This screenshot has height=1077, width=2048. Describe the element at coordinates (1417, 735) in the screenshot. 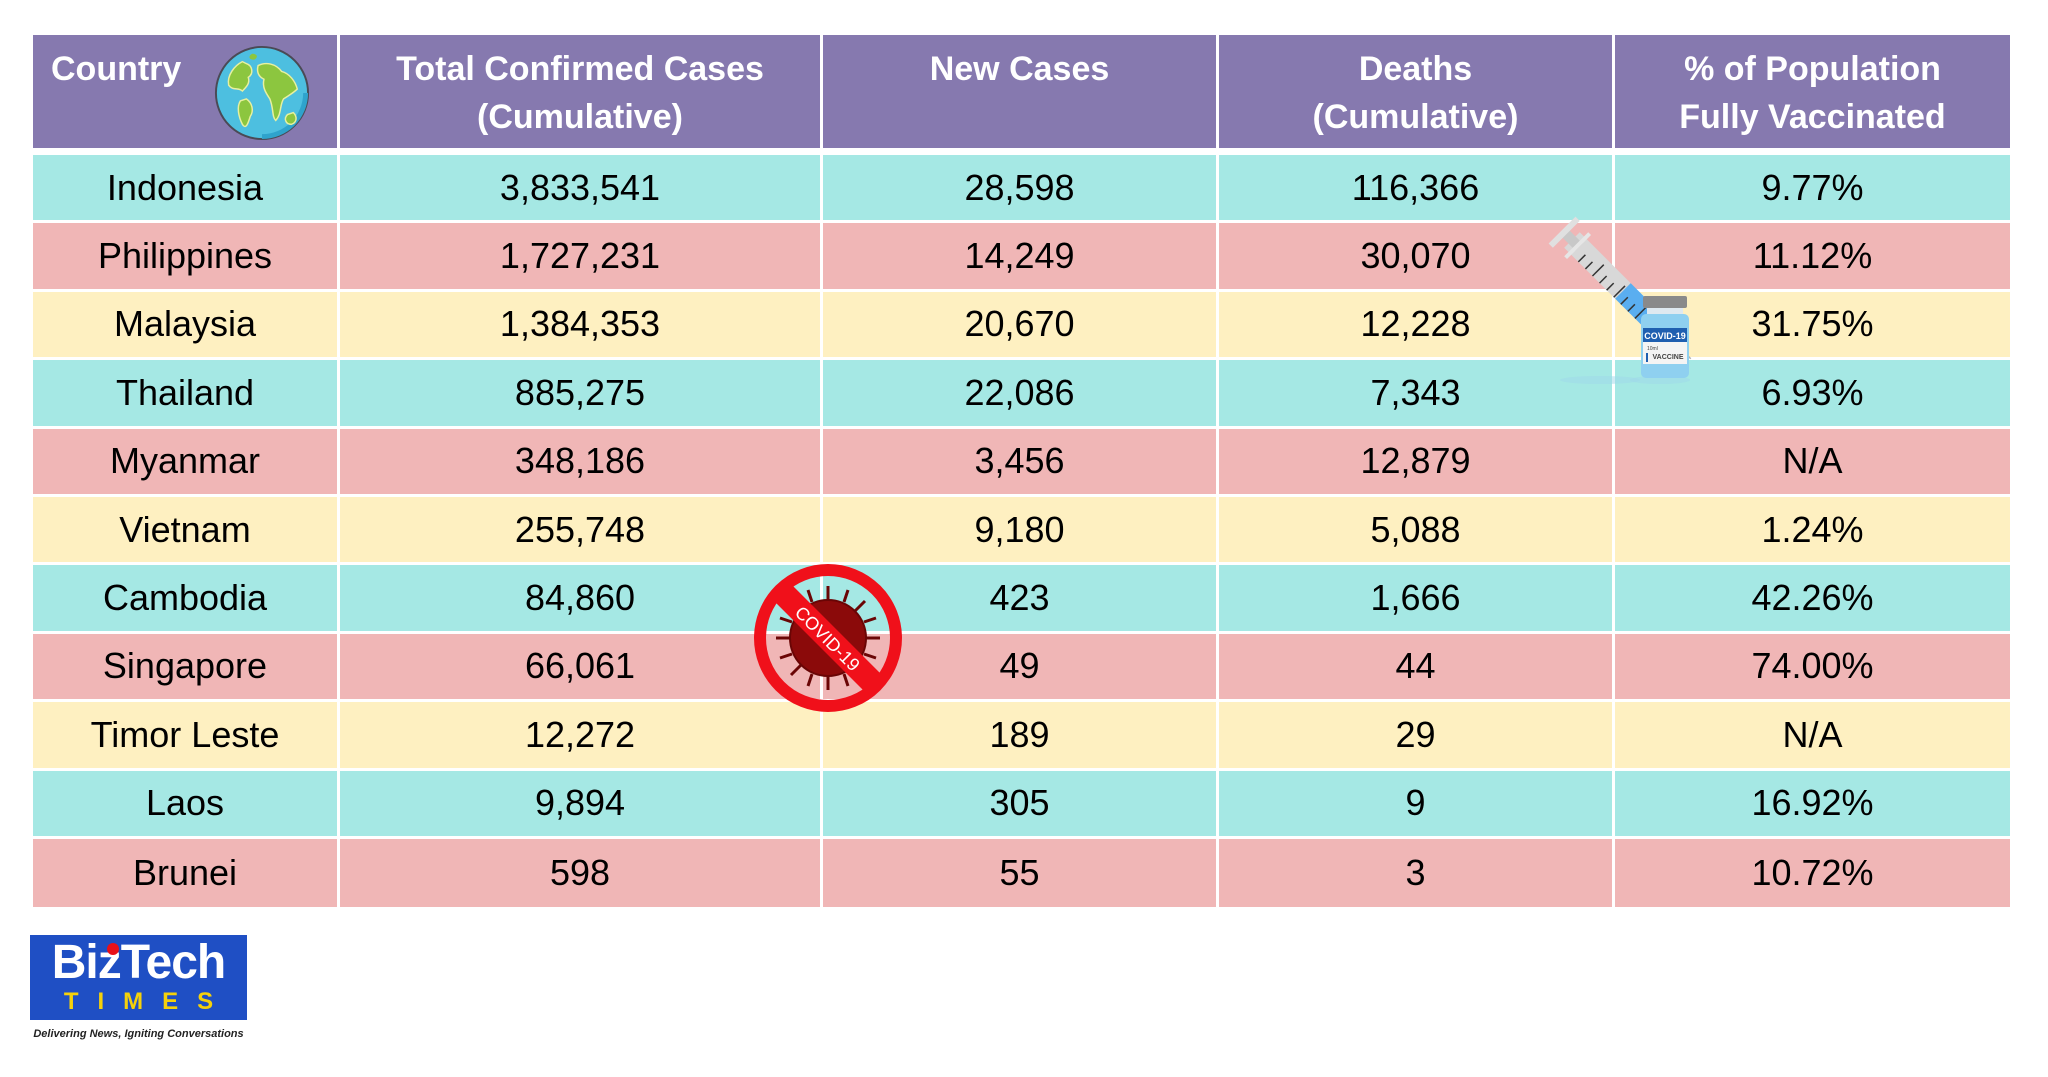

I see `cell-deaths: 29` at that location.